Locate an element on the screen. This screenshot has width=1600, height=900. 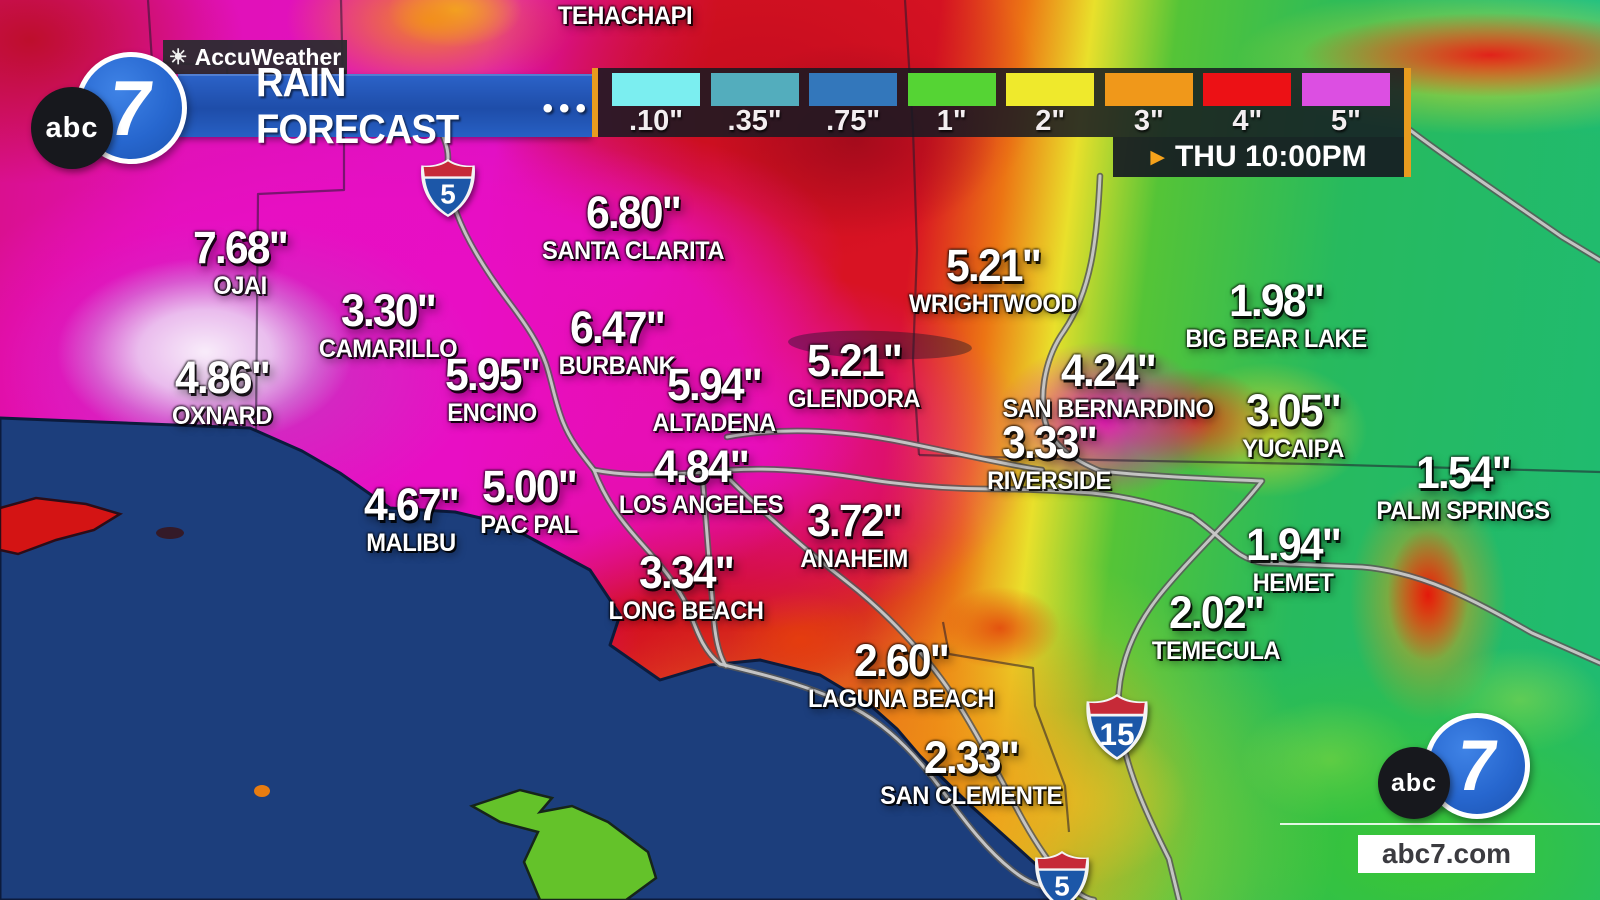
station-name: WRIGHTWOOD is located at coordinates (993, 304).